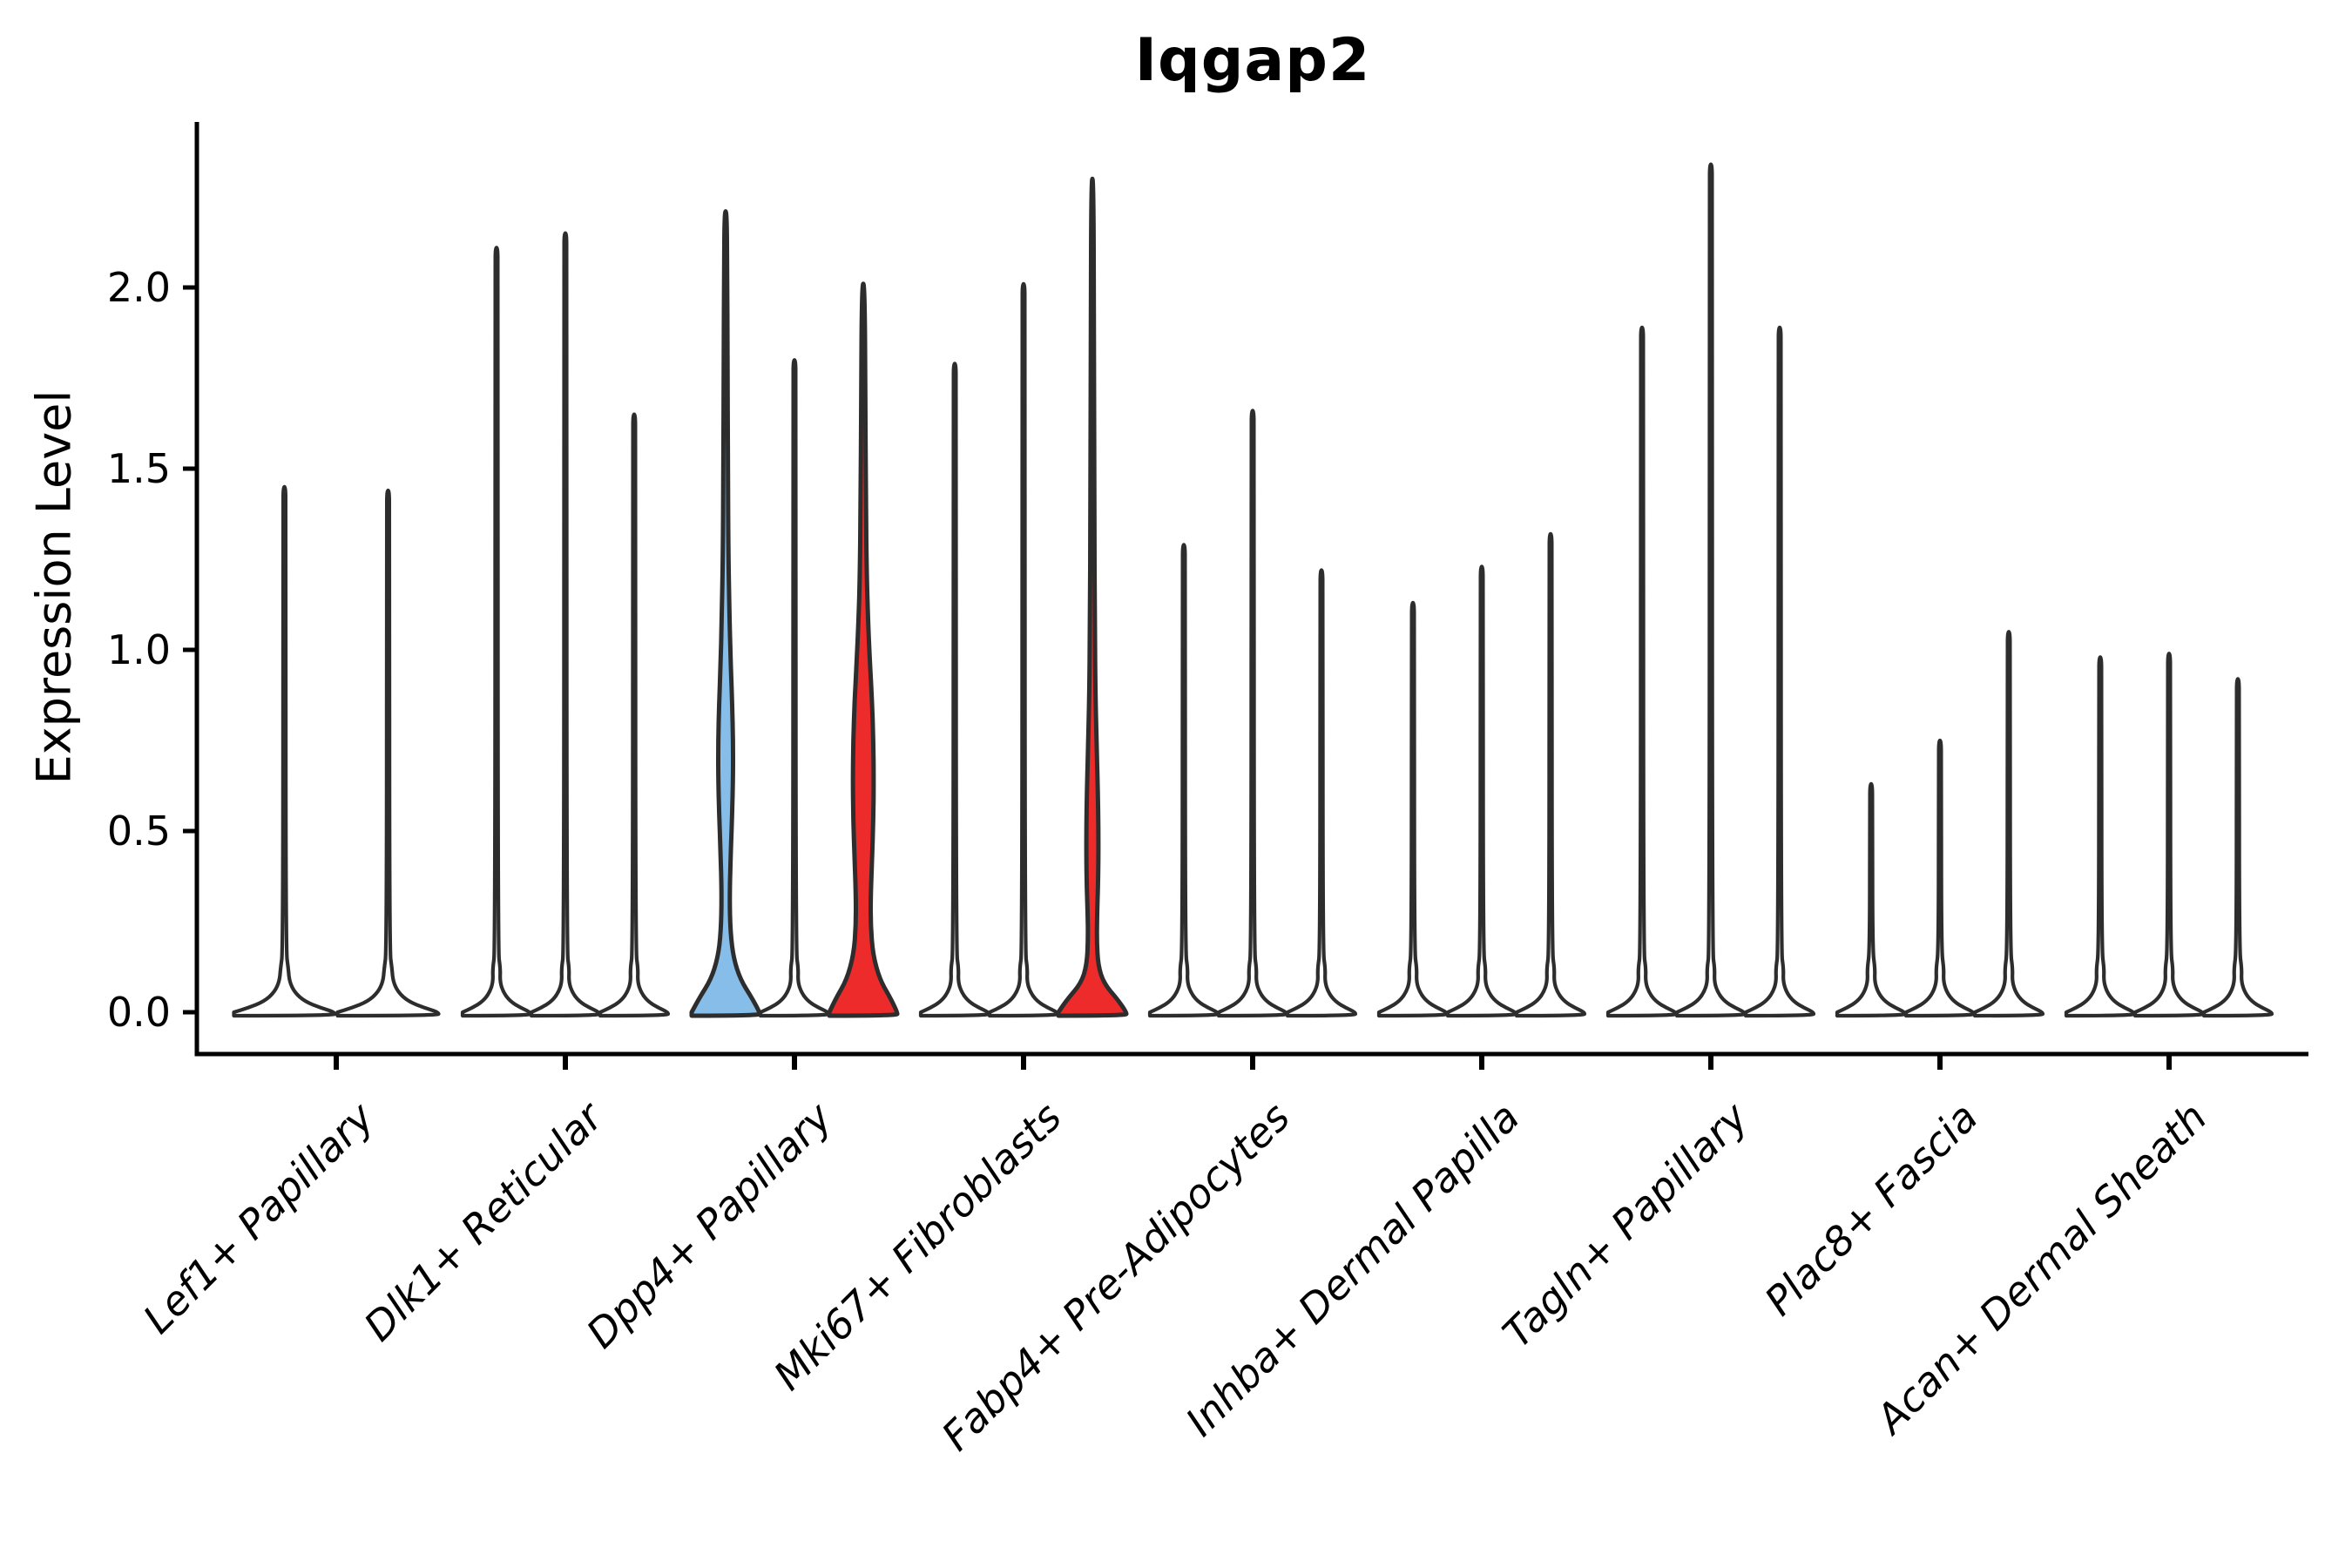 The height and width of the screenshot is (1568, 2352). I want to click on chart-title: Iqgap2, so click(1252, 61).